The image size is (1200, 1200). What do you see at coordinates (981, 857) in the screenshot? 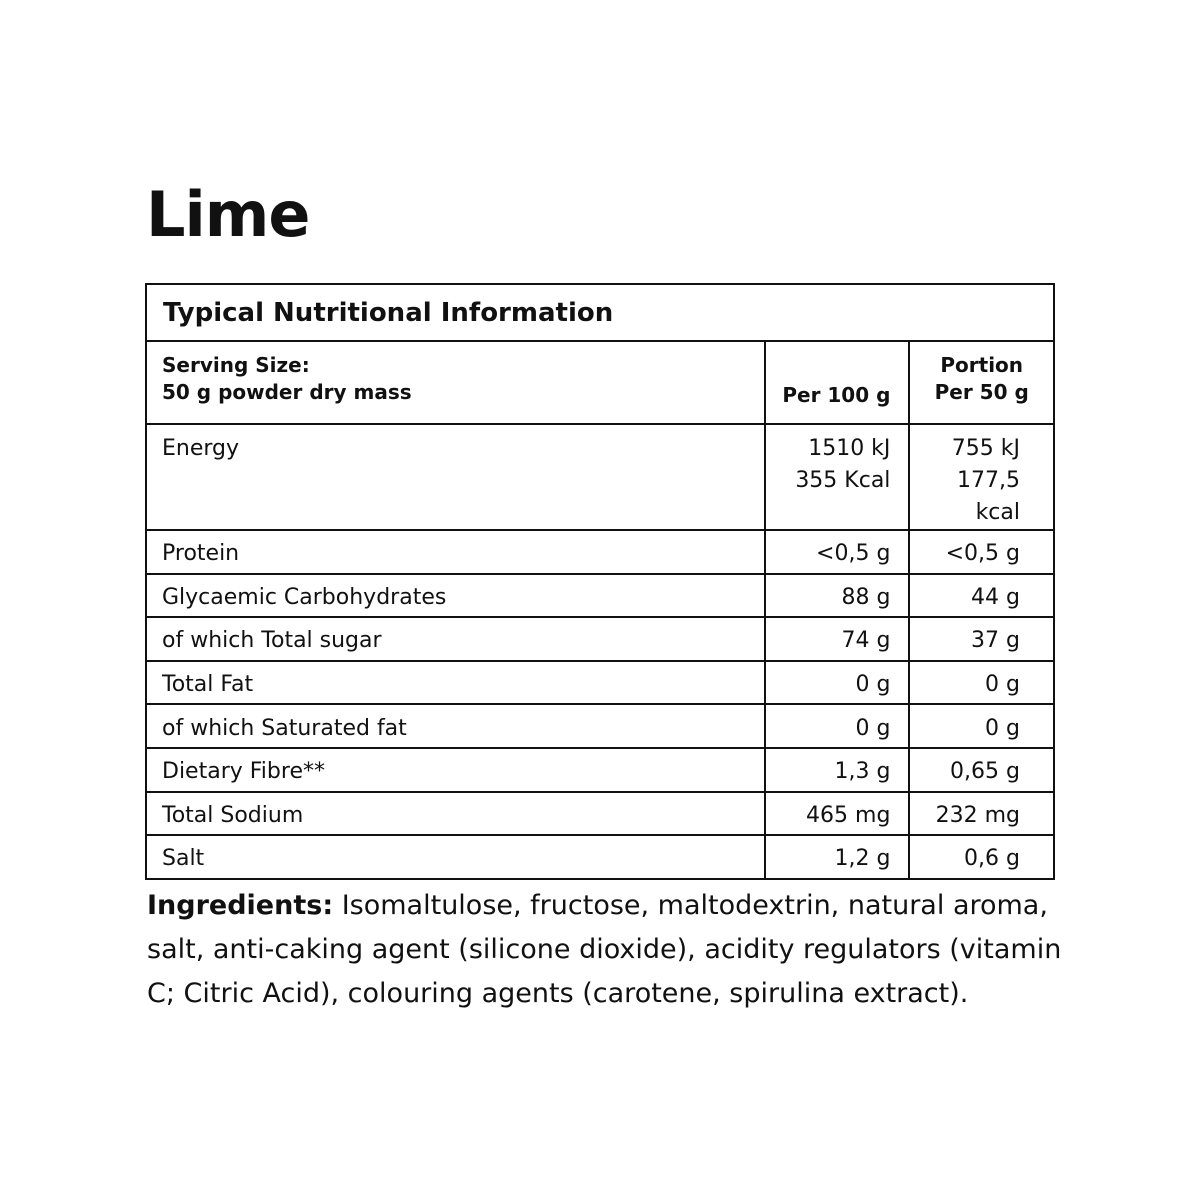
I see `portion-value: 0,6 g` at bounding box center [981, 857].